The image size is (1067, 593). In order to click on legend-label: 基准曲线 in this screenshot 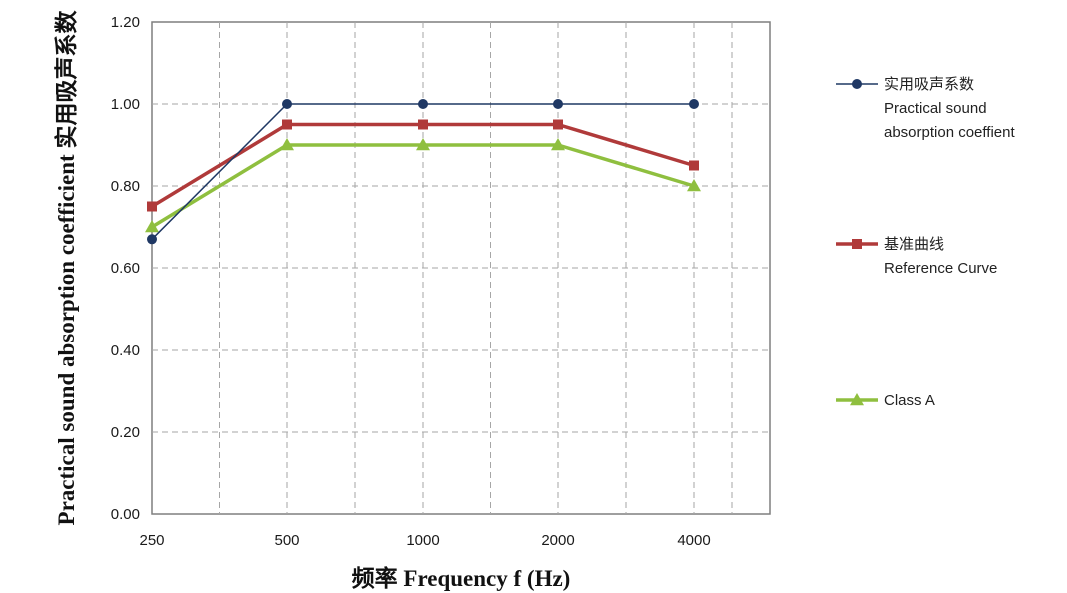, I will do `click(914, 244)`.